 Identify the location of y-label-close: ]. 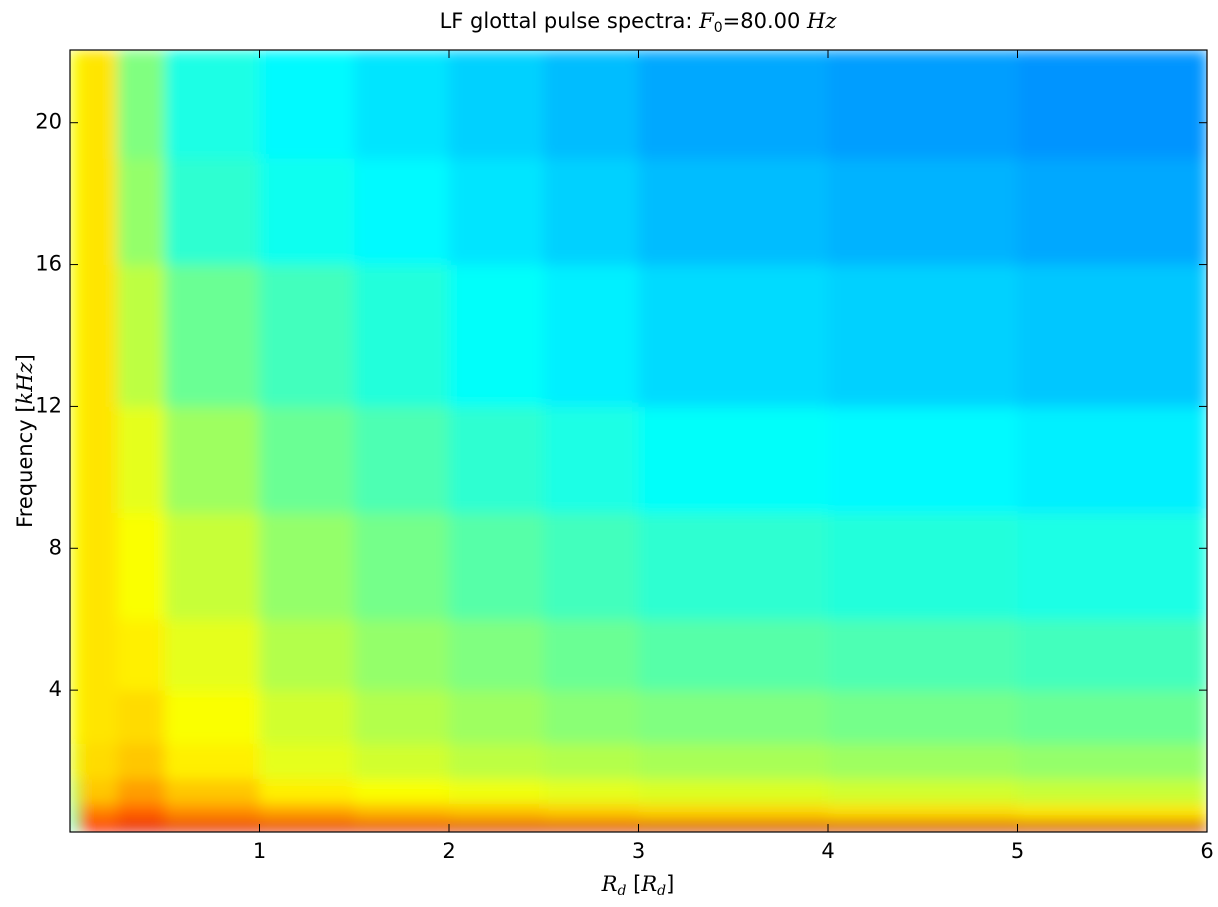
(25, 358).